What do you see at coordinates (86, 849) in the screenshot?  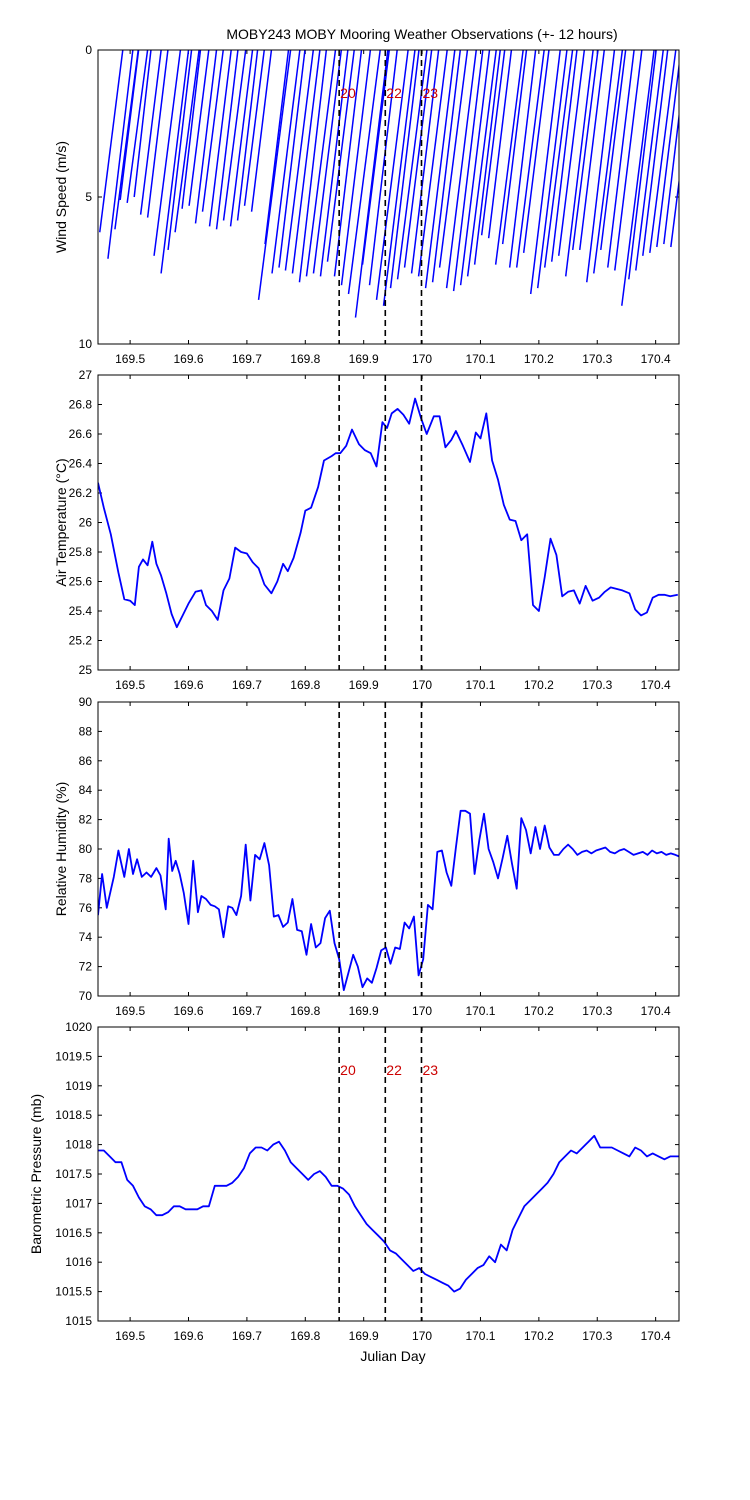 I see `y-tick-label: 80` at bounding box center [86, 849].